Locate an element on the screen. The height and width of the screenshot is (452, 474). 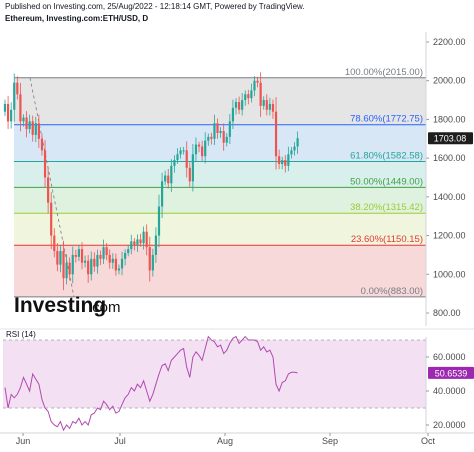
fib-level-label: 61.80%(1582.58) is located at coordinates (386, 156).